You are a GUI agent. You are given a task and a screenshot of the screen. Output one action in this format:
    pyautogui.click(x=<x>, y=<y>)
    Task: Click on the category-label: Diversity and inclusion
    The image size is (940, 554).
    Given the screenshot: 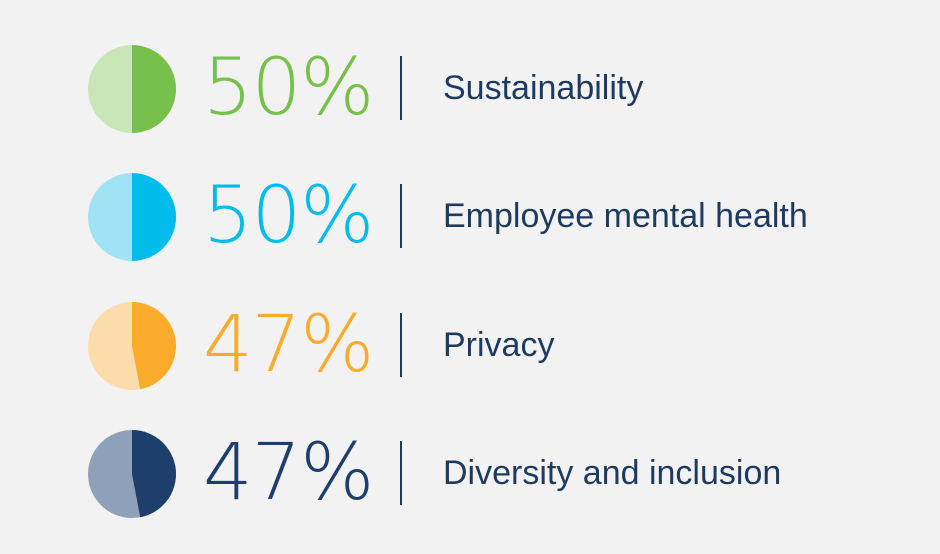 What is the action you would take?
    pyautogui.click(x=612, y=473)
    